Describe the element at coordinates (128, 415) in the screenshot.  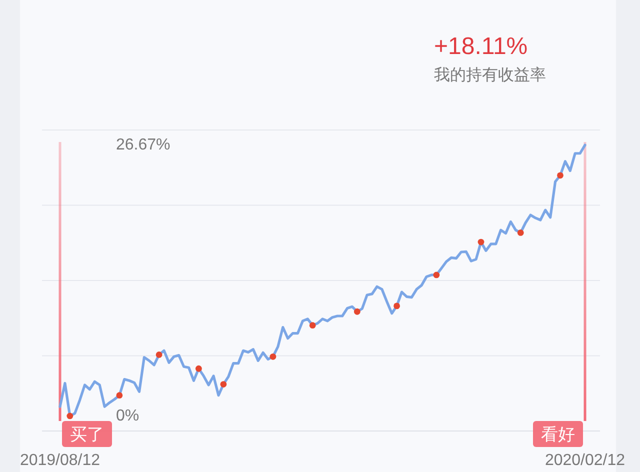
I see `y-tick-label: 0%` at that location.